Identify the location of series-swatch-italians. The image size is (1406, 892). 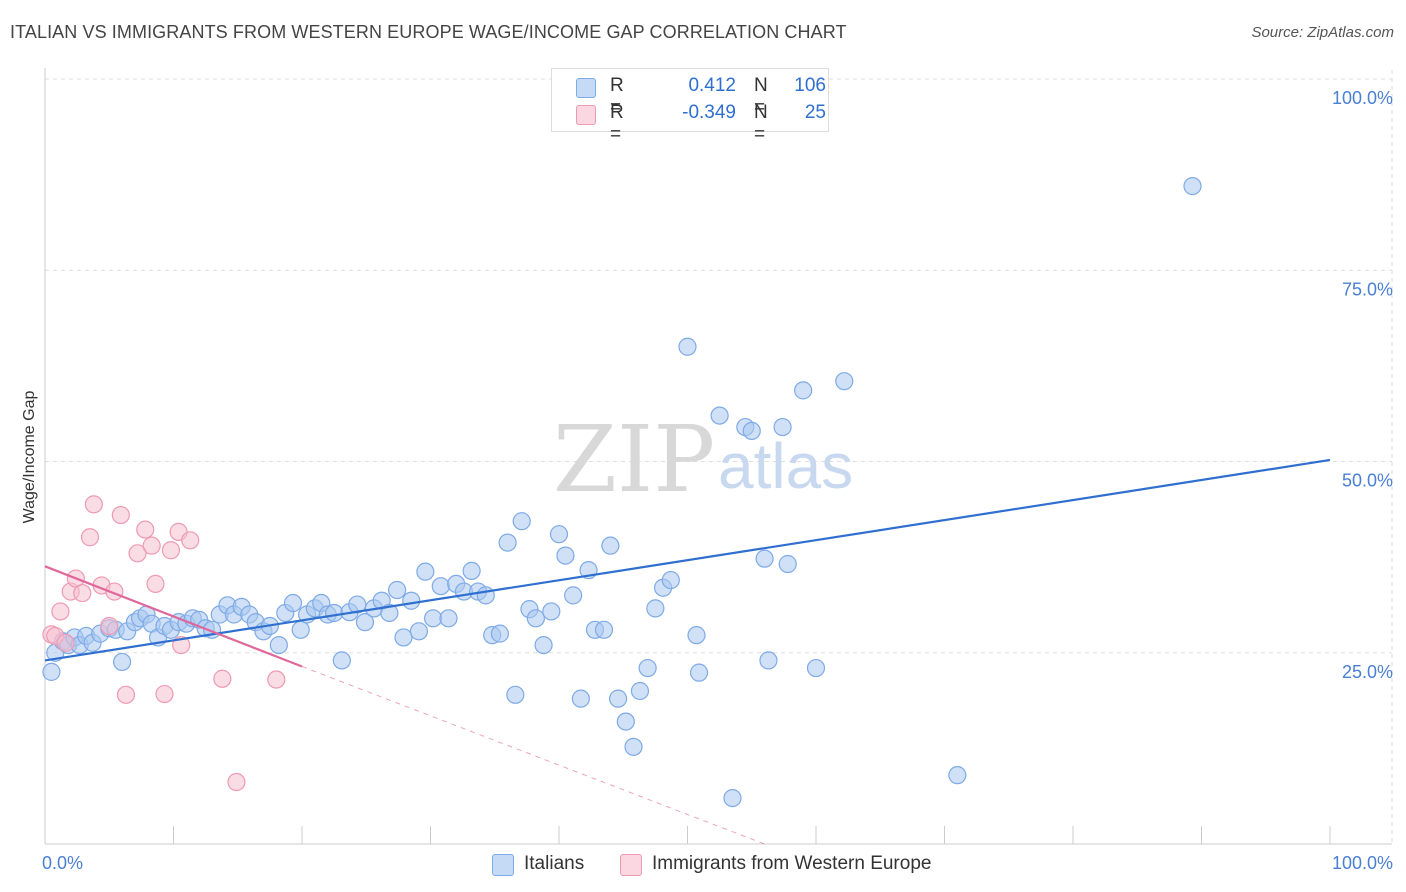
(503, 865).